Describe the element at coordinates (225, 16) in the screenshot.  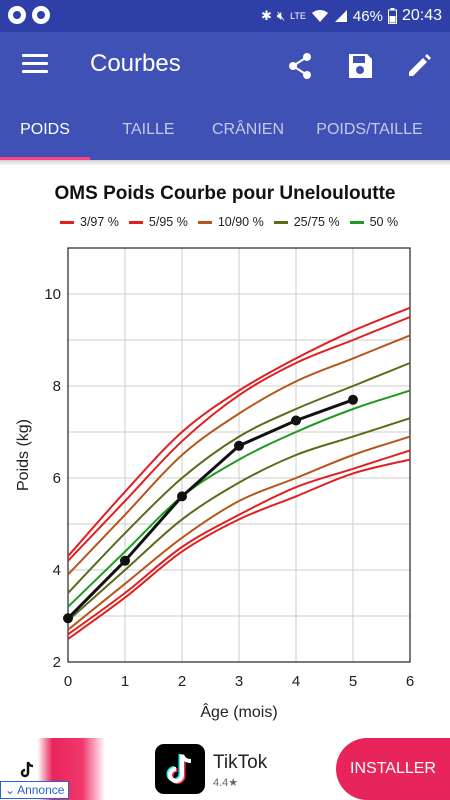
I see `status-bar: ✱ 🔇︎ LTE 46% 20:43` at that location.